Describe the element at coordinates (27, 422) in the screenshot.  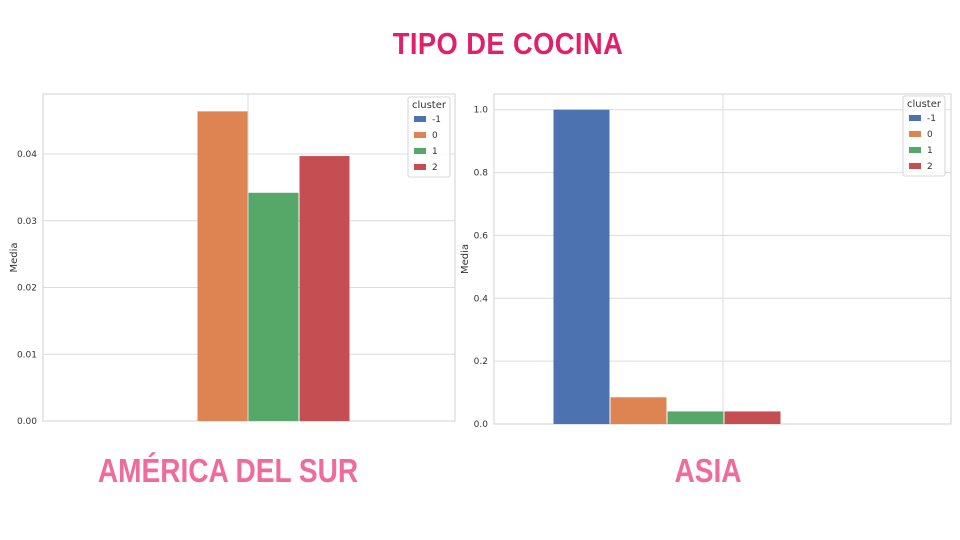
I see `y-tick-label: 0.00` at that location.